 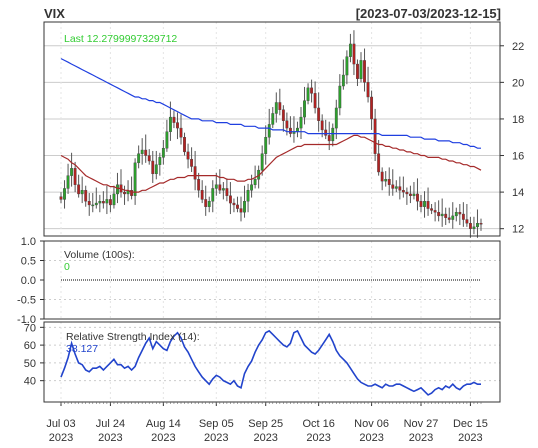 What do you see at coordinates (54, 13) in the screenshot?
I see `symbol-title: VIX` at bounding box center [54, 13].